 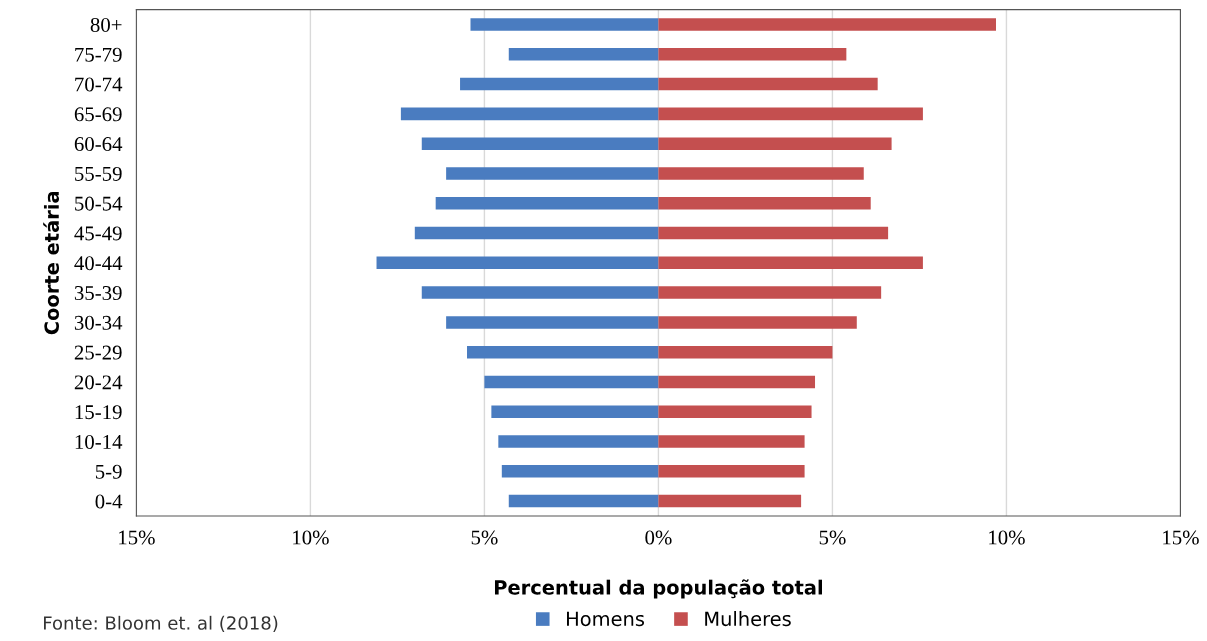 What do you see at coordinates (98, 54) in the screenshot?
I see `y-tick-label: 75-79` at bounding box center [98, 54].